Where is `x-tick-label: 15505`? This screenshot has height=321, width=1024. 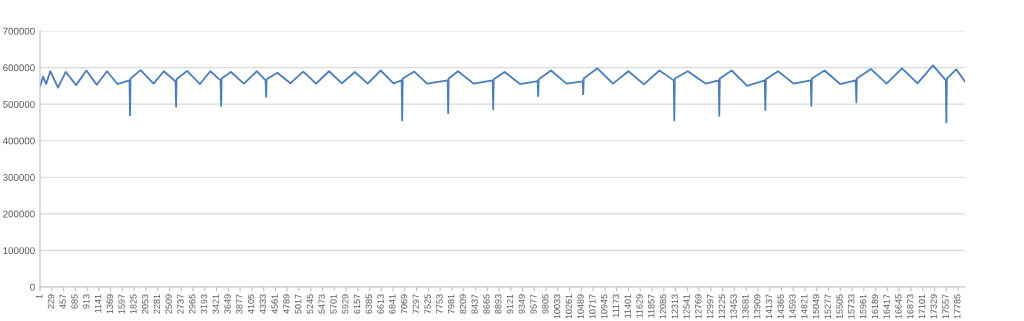
x-tick-label: 15505 is located at coordinates (839, 306).